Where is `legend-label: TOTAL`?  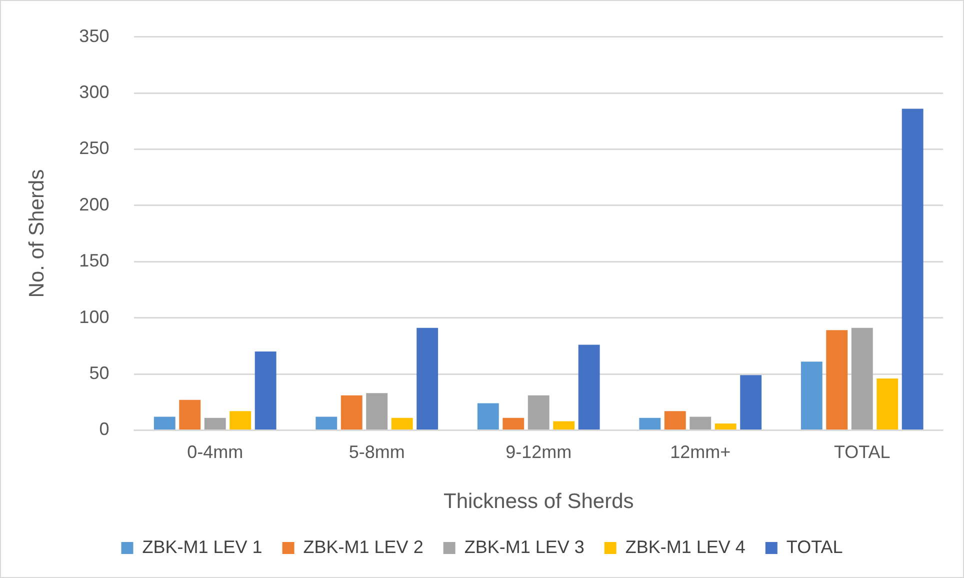 legend-label: TOTAL is located at coordinates (814, 546).